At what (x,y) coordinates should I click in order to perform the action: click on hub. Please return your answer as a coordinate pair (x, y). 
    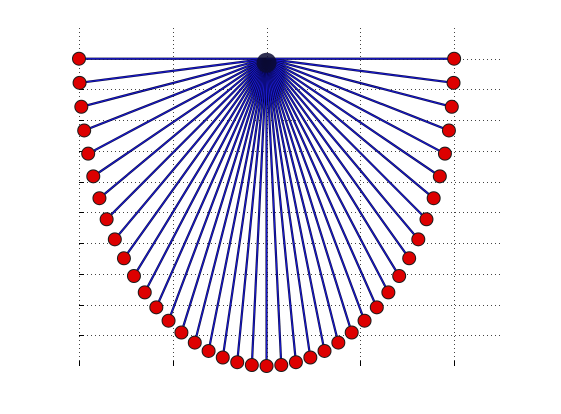
    Looking at the image, I should click on (266, 62).